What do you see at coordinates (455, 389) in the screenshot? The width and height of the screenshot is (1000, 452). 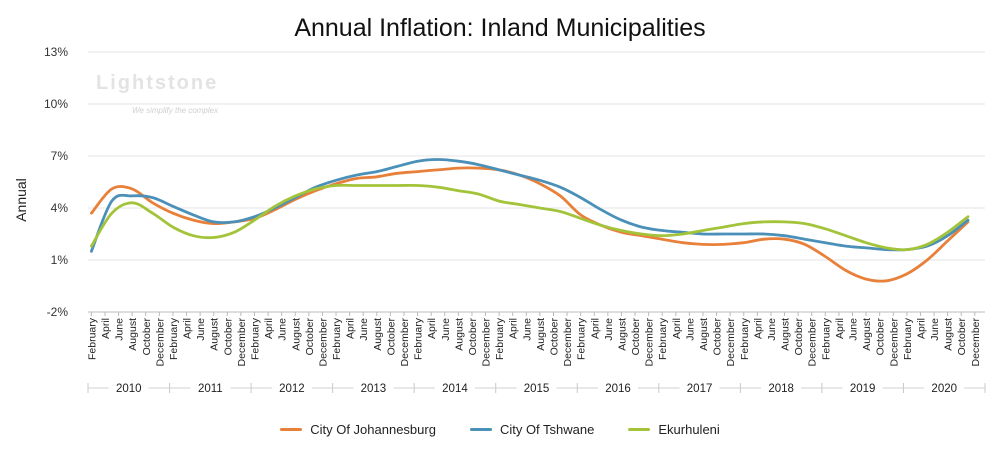 I see `year-label: 2014` at bounding box center [455, 389].